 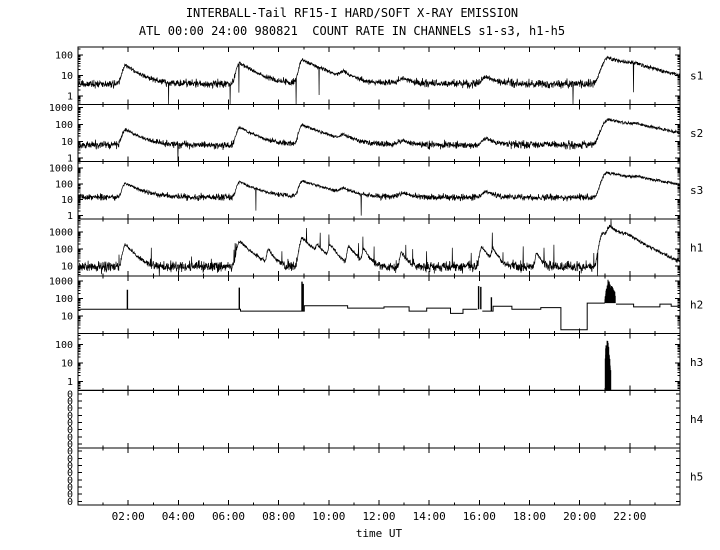 What do you see at coordinates (696, 133) in the screenshot?
I see `panel-label: s2` at bounding box center [696, 133].